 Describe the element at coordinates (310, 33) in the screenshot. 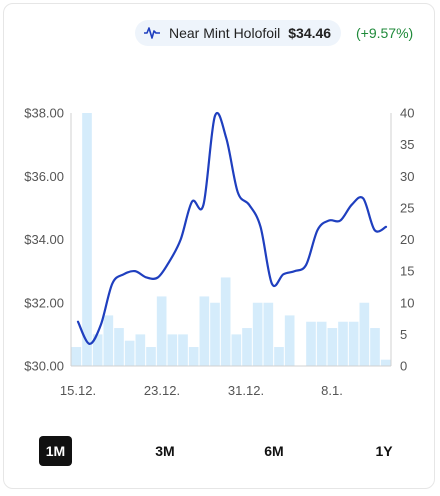

I see `current-price: $34.46` at that location.